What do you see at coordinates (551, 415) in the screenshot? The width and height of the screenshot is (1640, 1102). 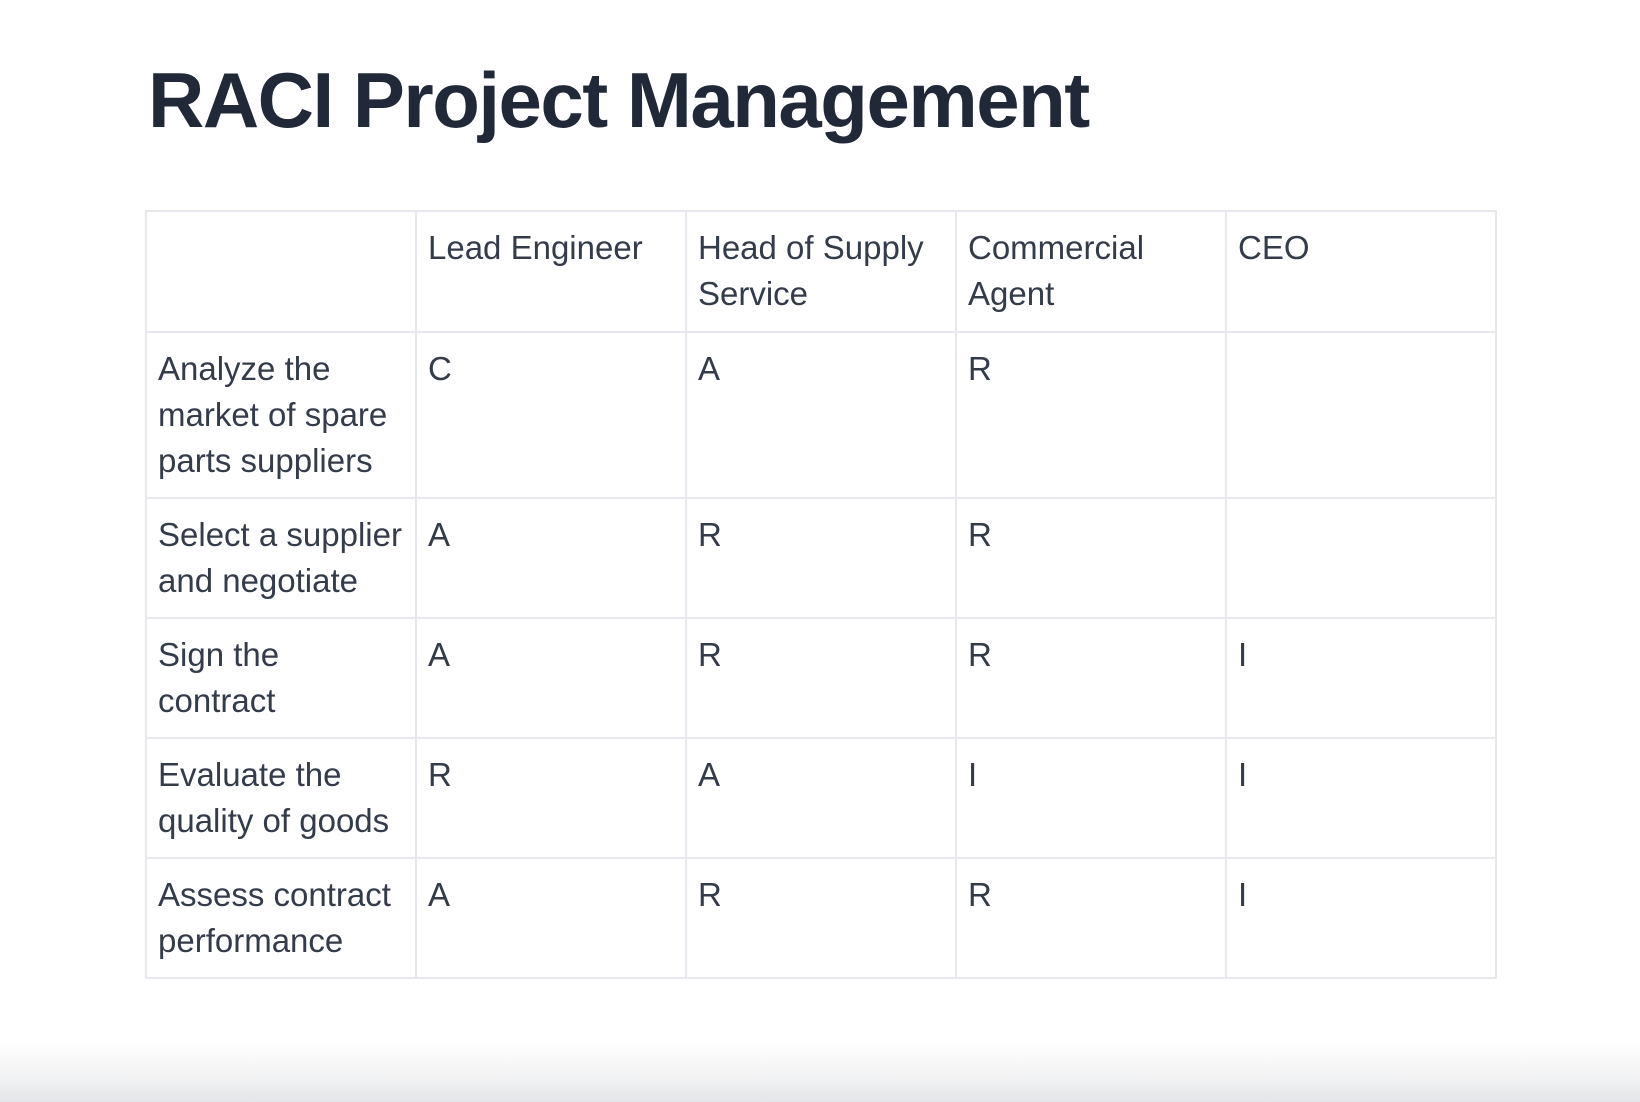 I see `raci-cell: C` at bounding box center [551, 415].